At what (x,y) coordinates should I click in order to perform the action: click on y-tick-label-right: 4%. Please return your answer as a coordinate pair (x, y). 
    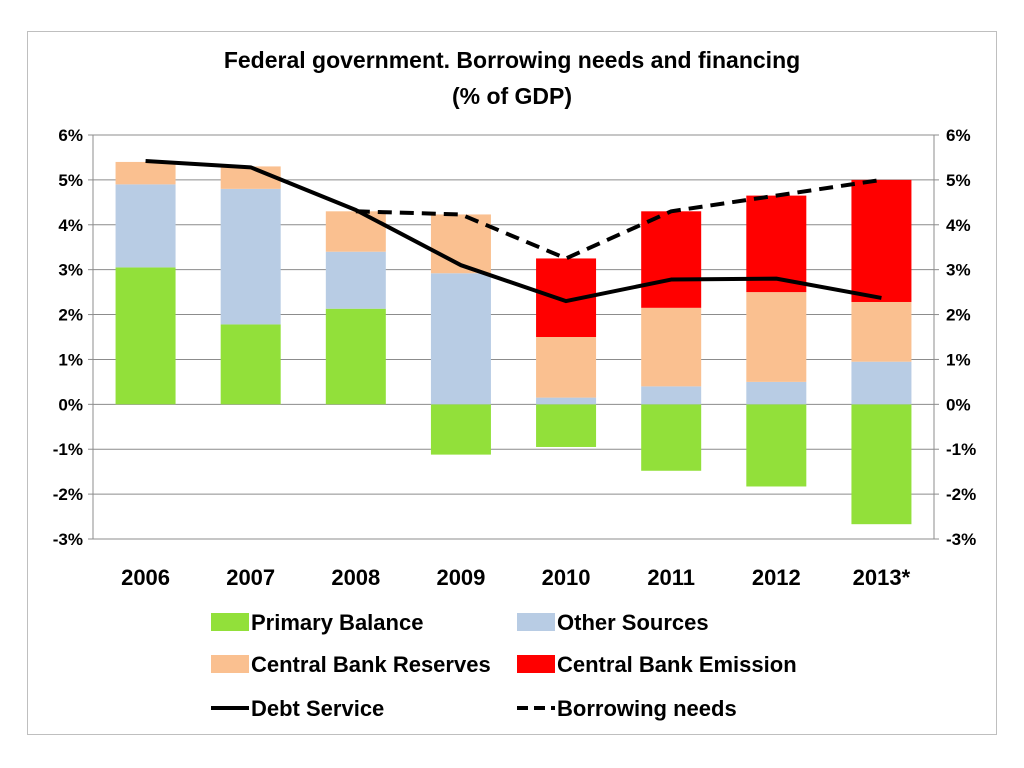
    Looking at the image, I should click on (958, 225).